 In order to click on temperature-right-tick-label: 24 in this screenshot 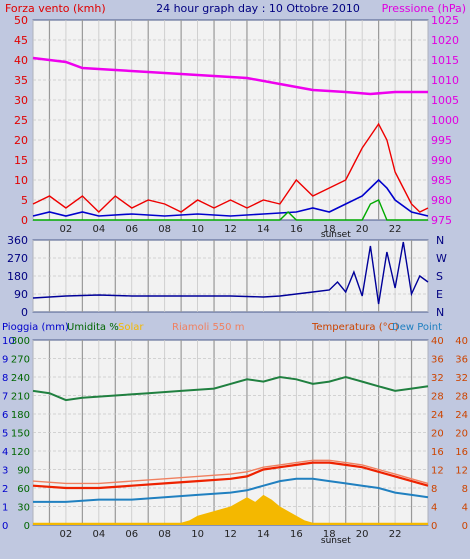, I will do `click(461, 415)`.